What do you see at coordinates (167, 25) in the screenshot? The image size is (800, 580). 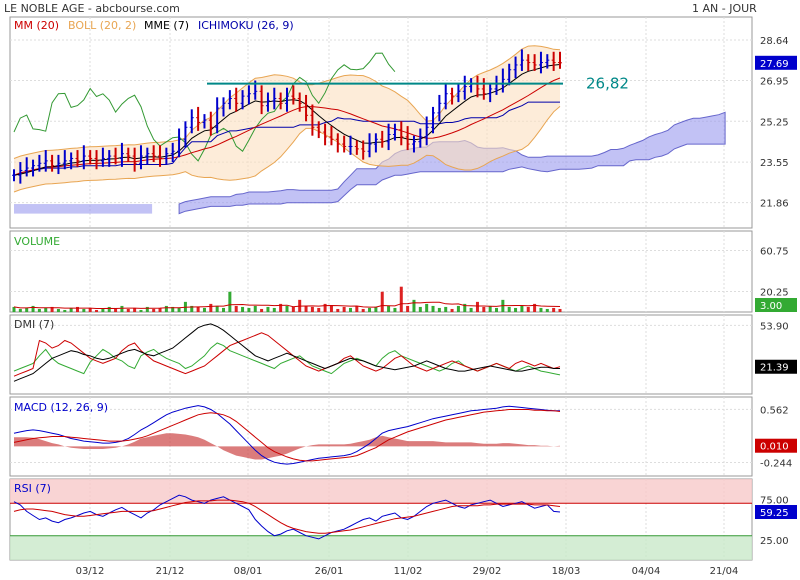 I see `legend-mme: MME (7)` at bounding box center [167, 25].